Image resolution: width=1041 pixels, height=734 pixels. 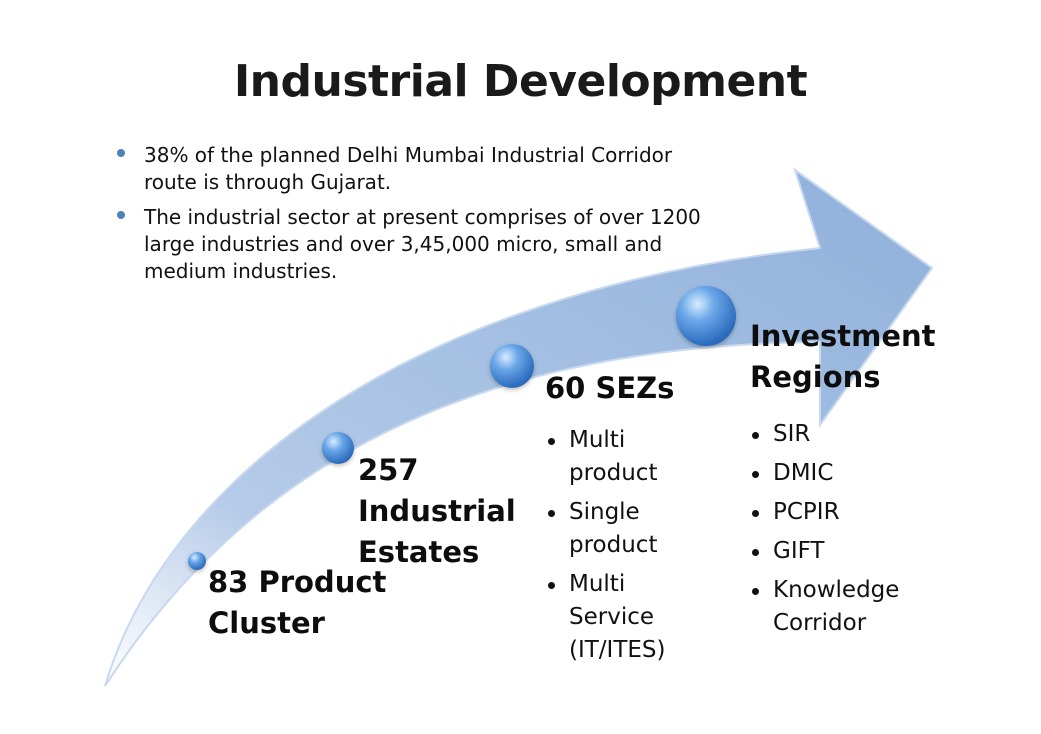 I want to click on page-title: Industrial Development, so click(x=520, y=81).